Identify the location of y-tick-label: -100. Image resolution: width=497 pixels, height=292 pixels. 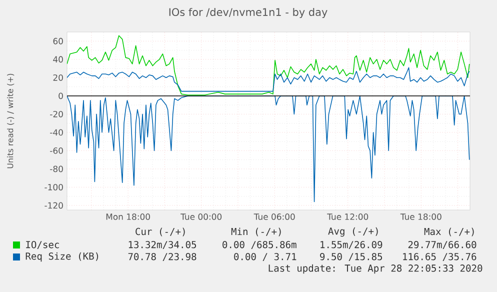
(53, 187).